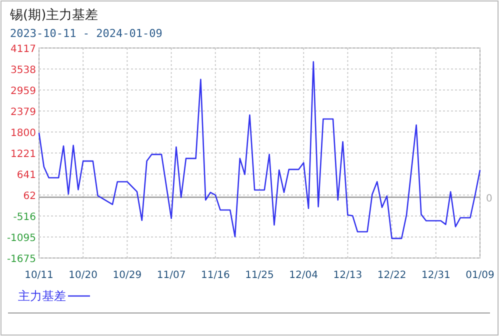  Describe the element at coordinates (83, 275) in the screenshot. I see `x-tick-label: 10/20` at that location.